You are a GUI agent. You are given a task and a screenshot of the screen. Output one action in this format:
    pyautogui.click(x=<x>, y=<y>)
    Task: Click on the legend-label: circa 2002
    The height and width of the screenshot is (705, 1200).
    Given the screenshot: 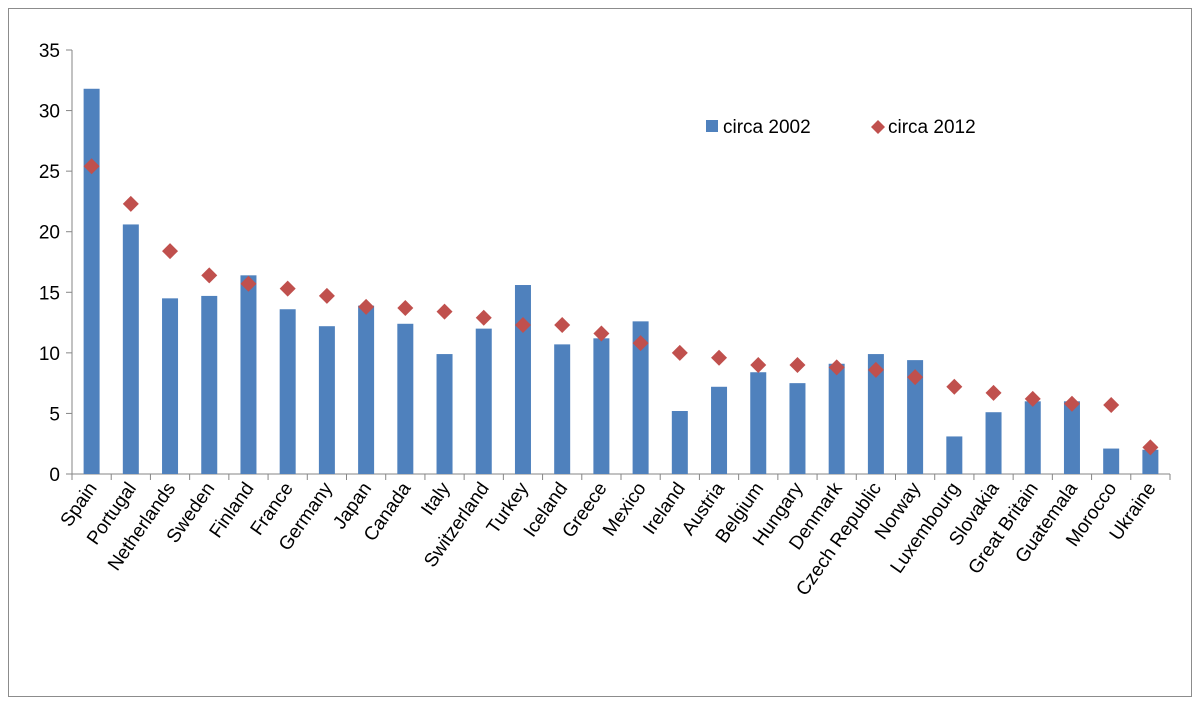 What is the action you would take?
    pyautogui.click(x=767, y=127)
    